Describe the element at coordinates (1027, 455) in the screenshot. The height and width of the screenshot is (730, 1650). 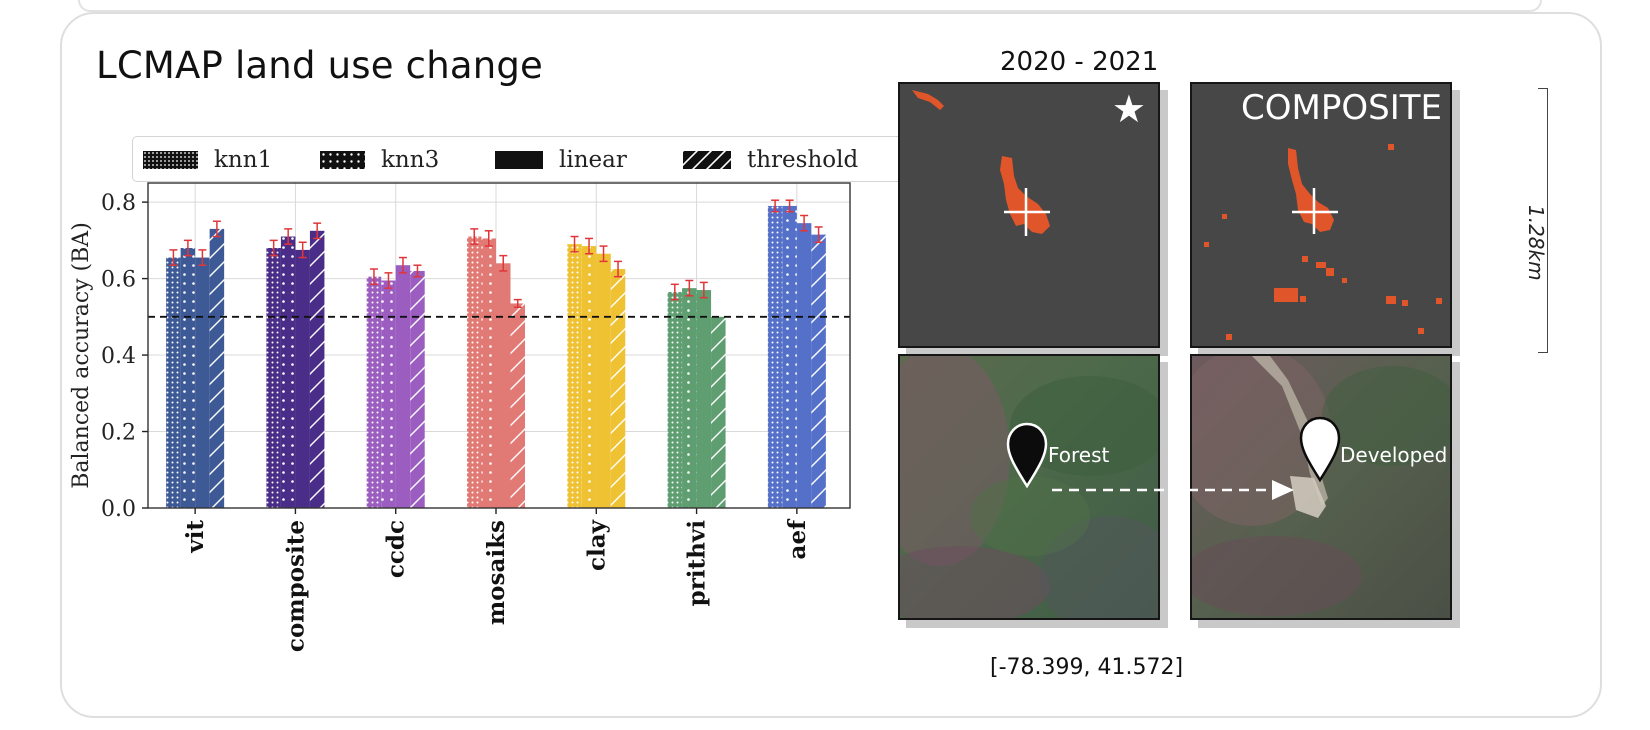
I see `map-pin-black-icon` at that location.